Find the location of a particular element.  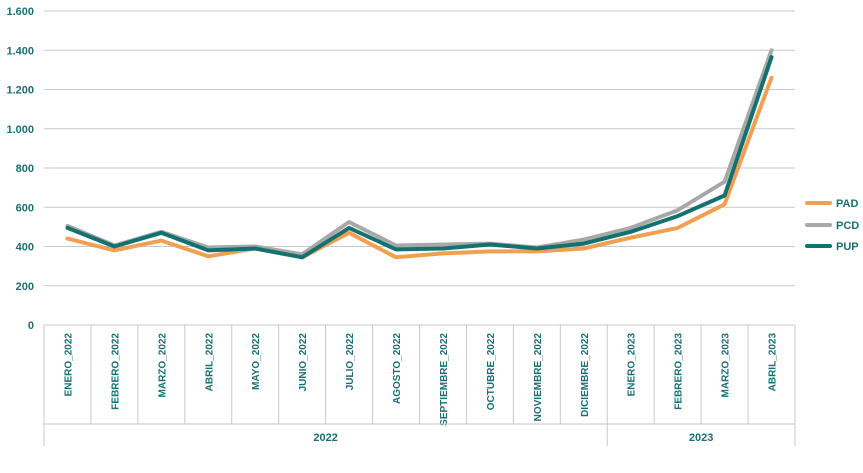

x-tick-label: DICIEMBRE_2022 is located at coordinates (585, 375).